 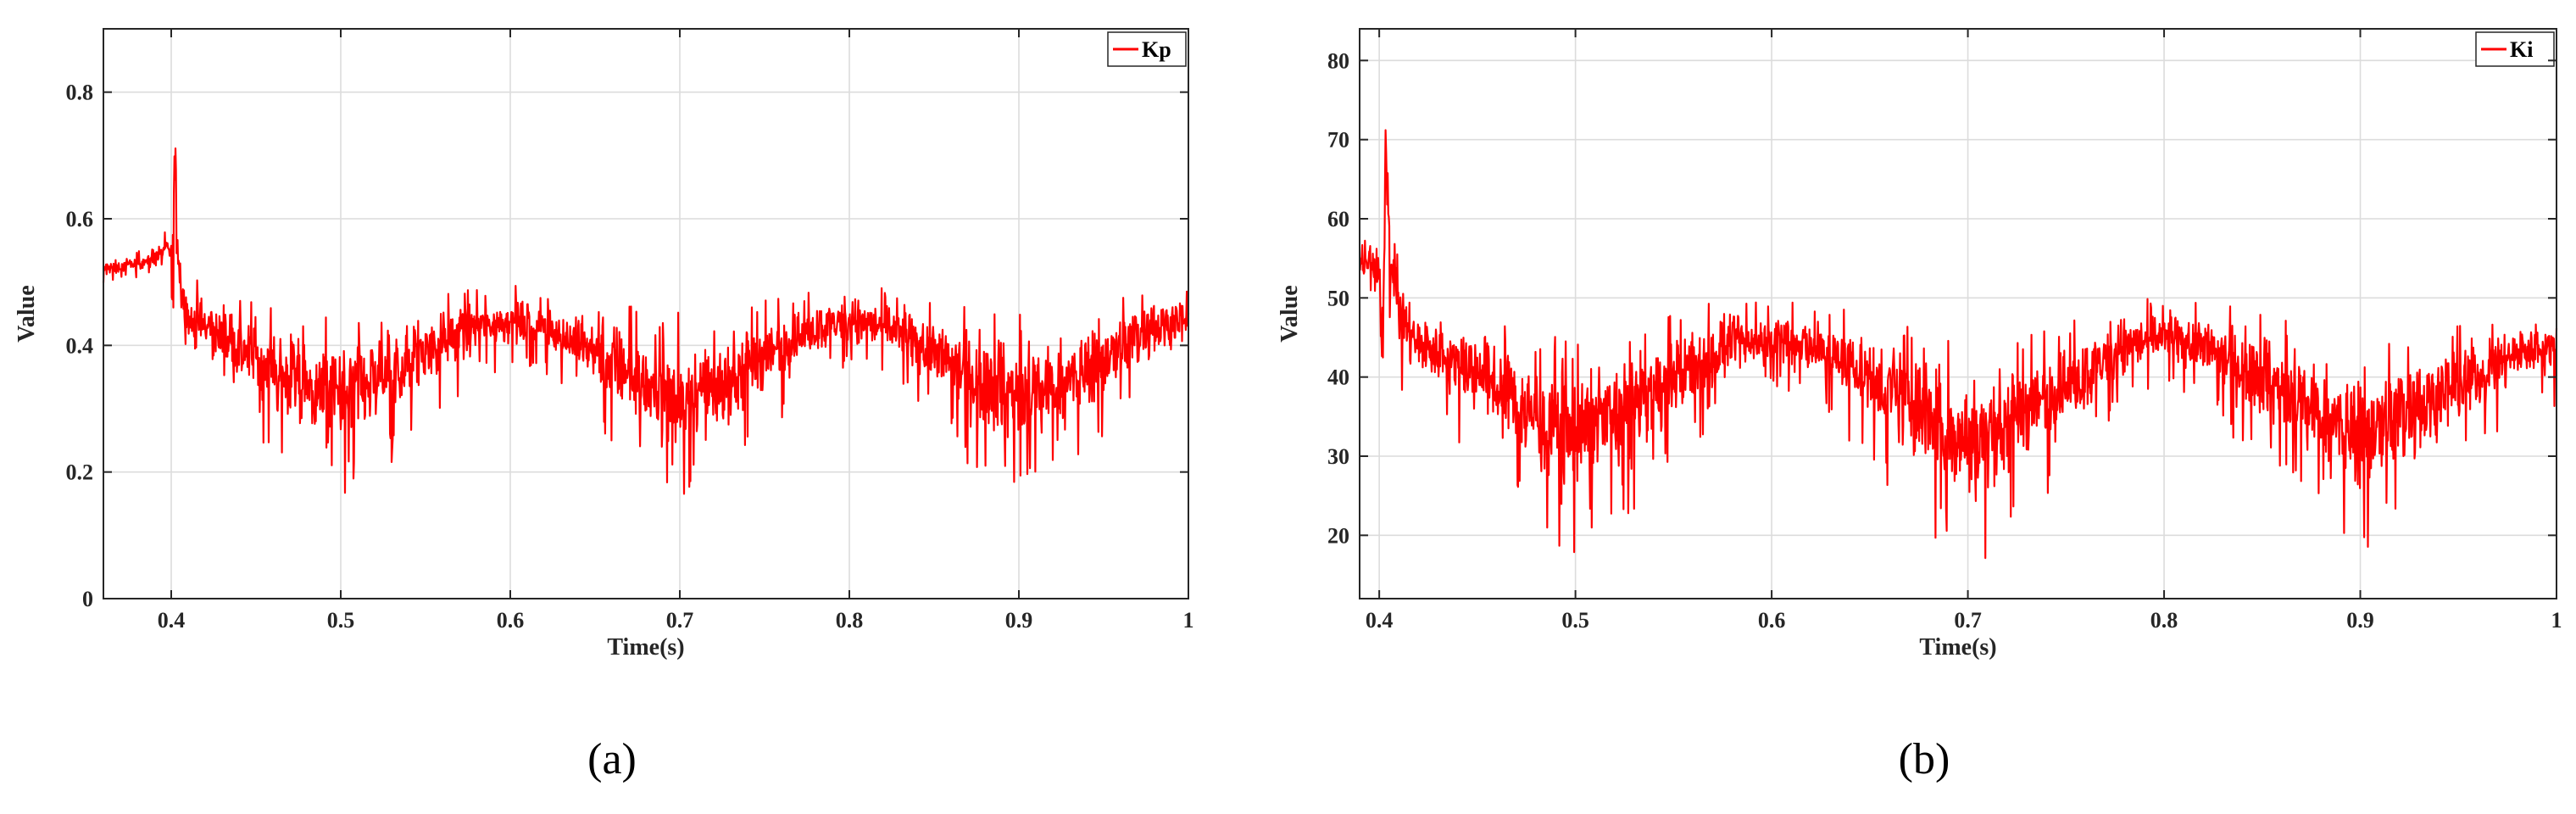 What do you see at coordinates (80, 93) in the screenshot?
I see `y-tick-label: 0.8` at bounding box center [80, 93].